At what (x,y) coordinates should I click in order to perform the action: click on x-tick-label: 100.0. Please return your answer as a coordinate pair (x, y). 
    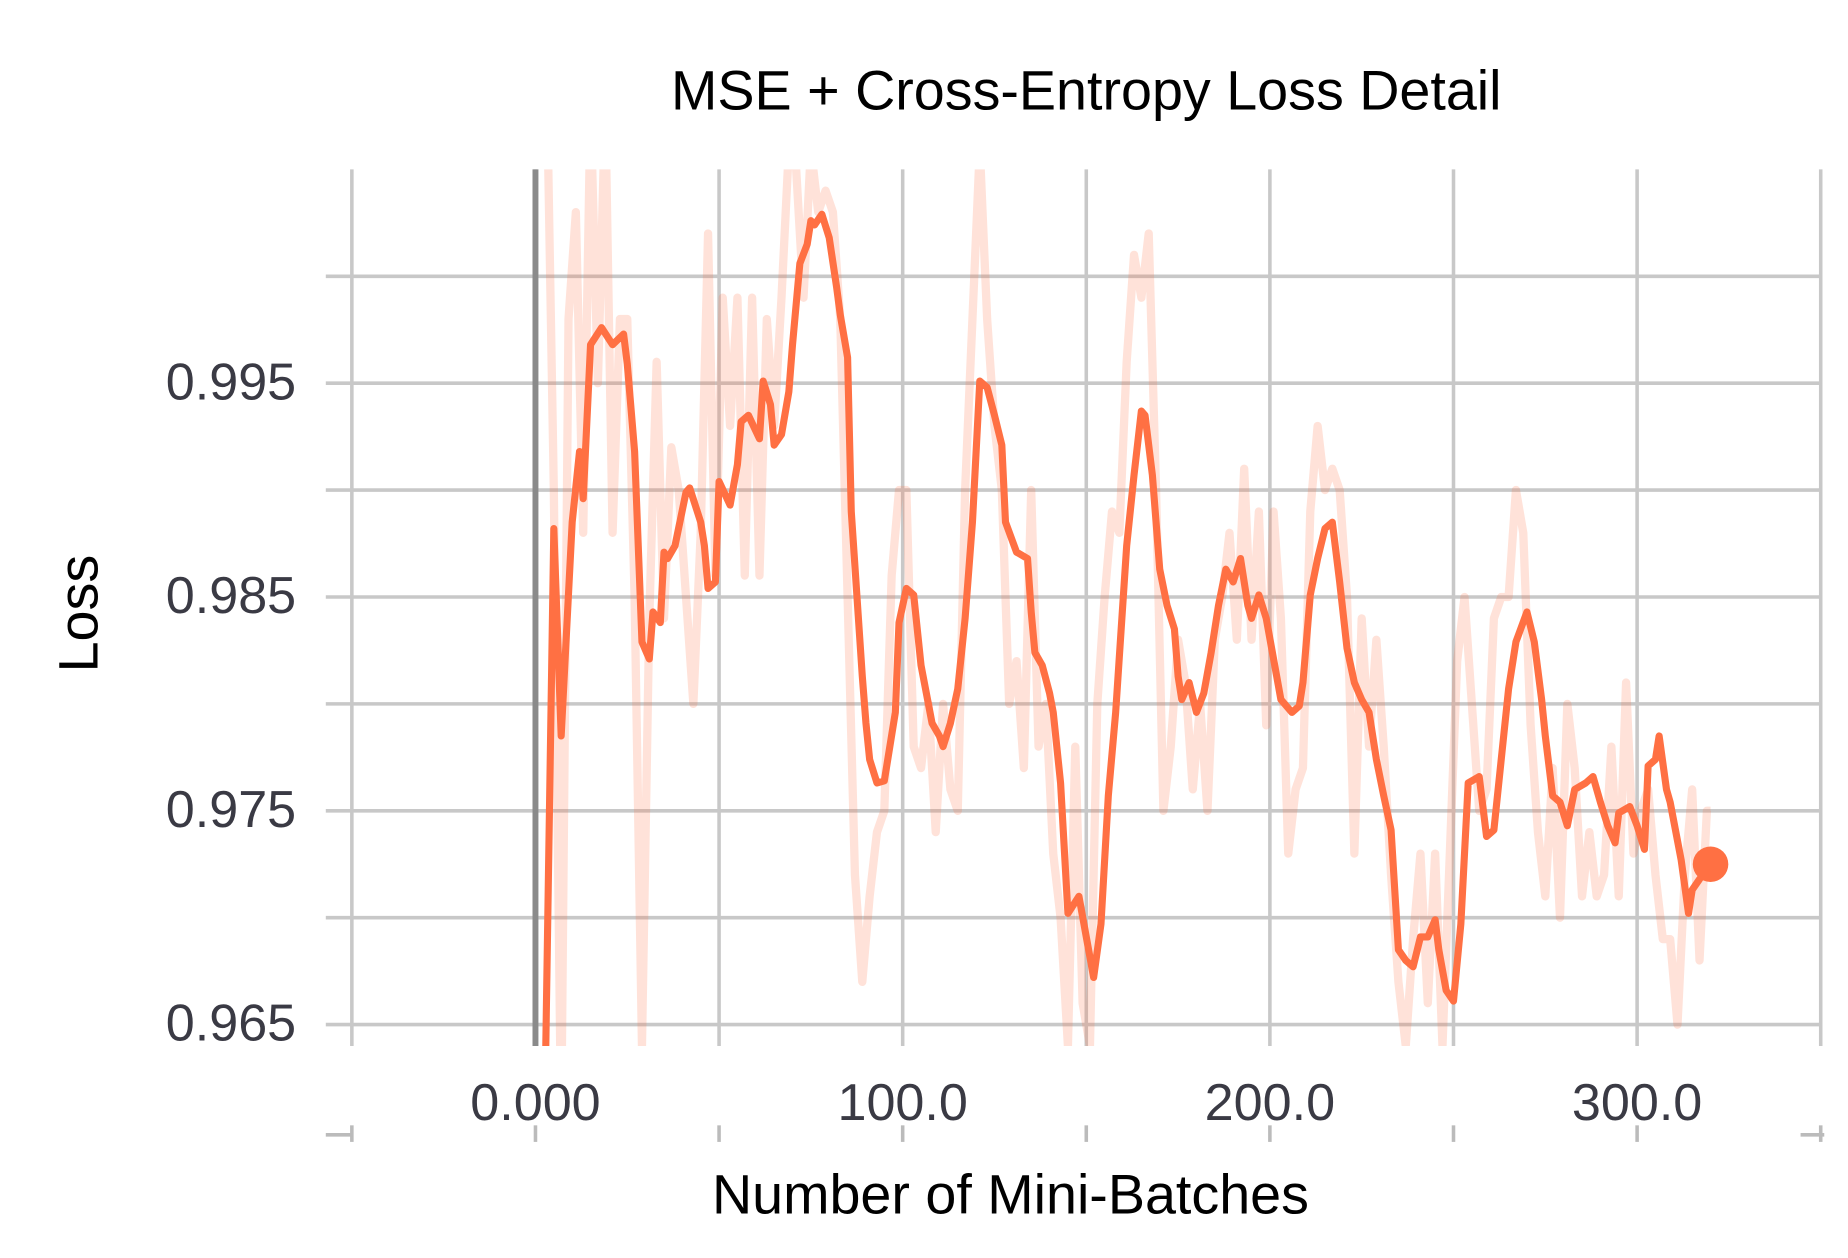
    Looking at the image, I should click on (902, 1103).